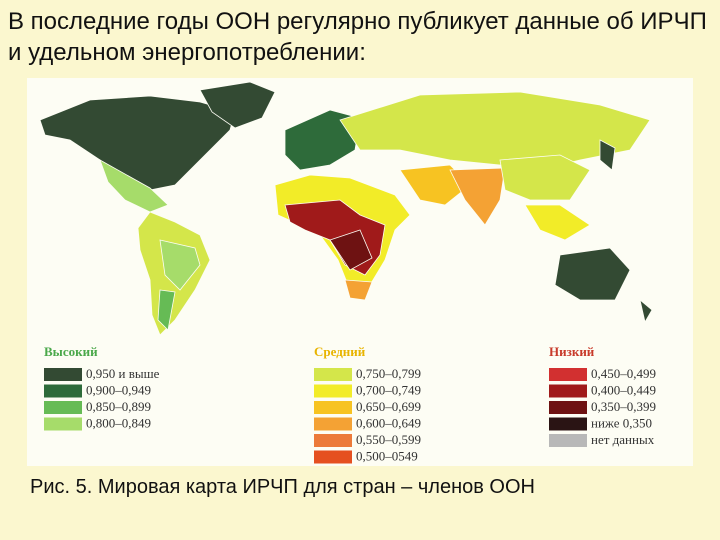 Image resolution: width=720 pixels, height=540 pixels. I want to click on legend-label: 0,800–0,849, so click(118, 422).